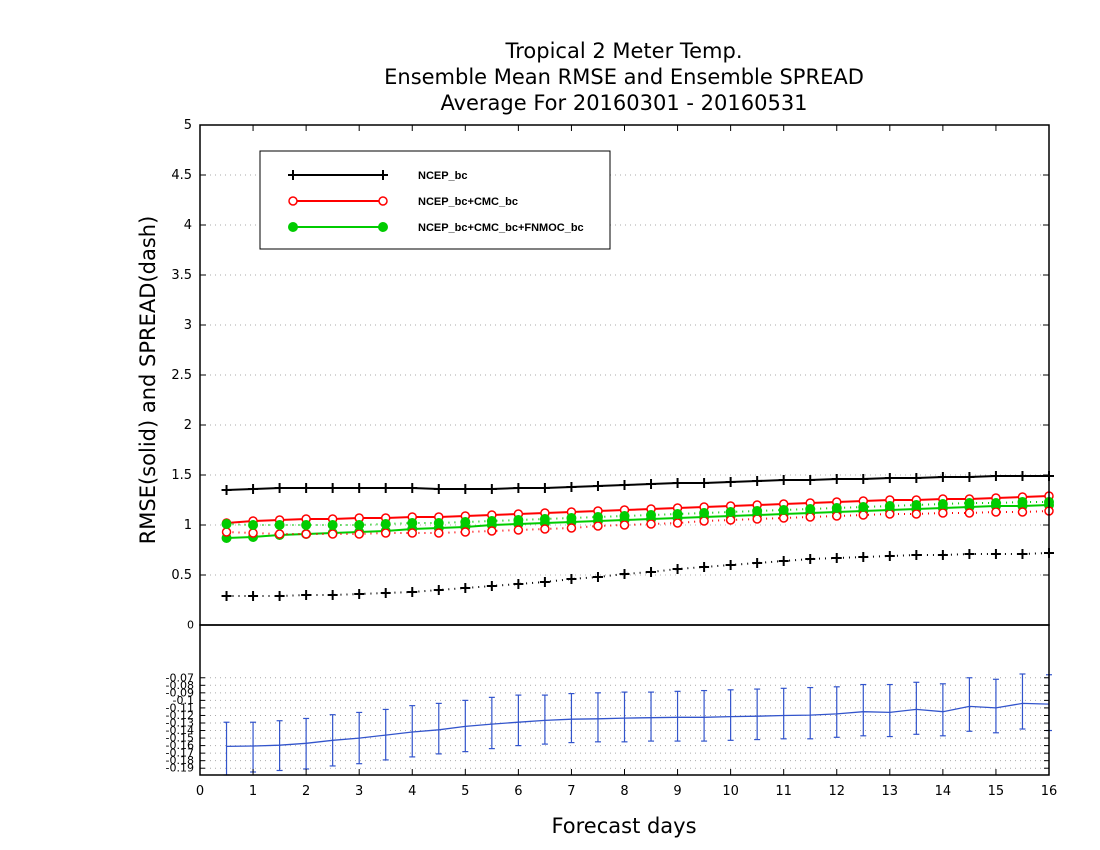 Image resolution: width=1100 pixels, height=850 pixels. I want to click on difference-y-tick-label: -0.17, so click(180, 753).